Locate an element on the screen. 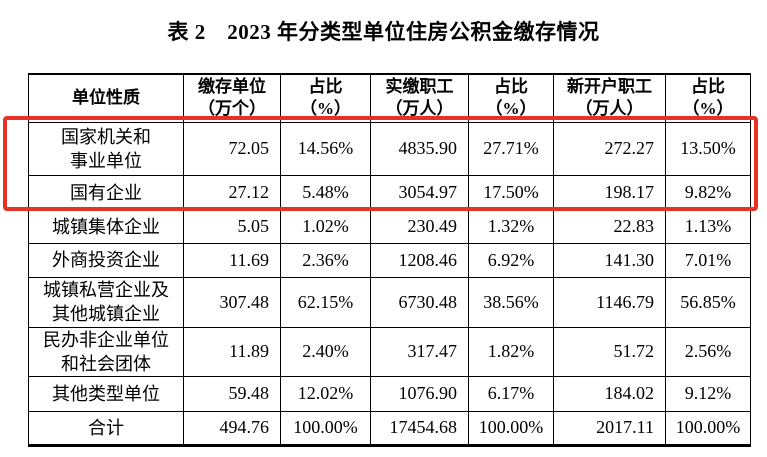  header-label: 单位性质 is located at coordinates (106, 98).